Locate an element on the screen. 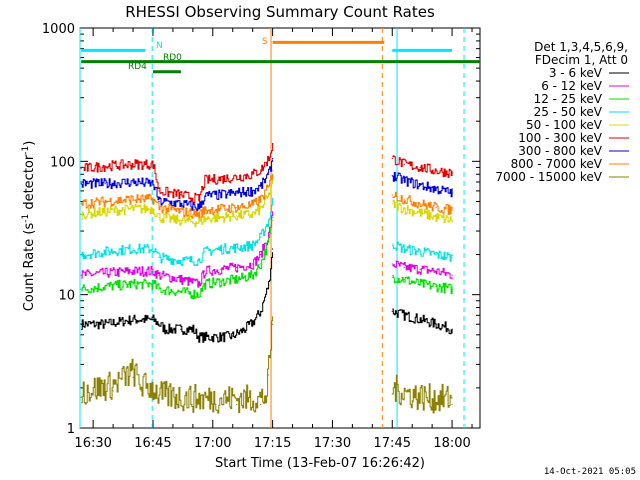 The height and width of the screenshot is (480, 640). x-tick-label: 17:30 is located at coordinates (332, 443).